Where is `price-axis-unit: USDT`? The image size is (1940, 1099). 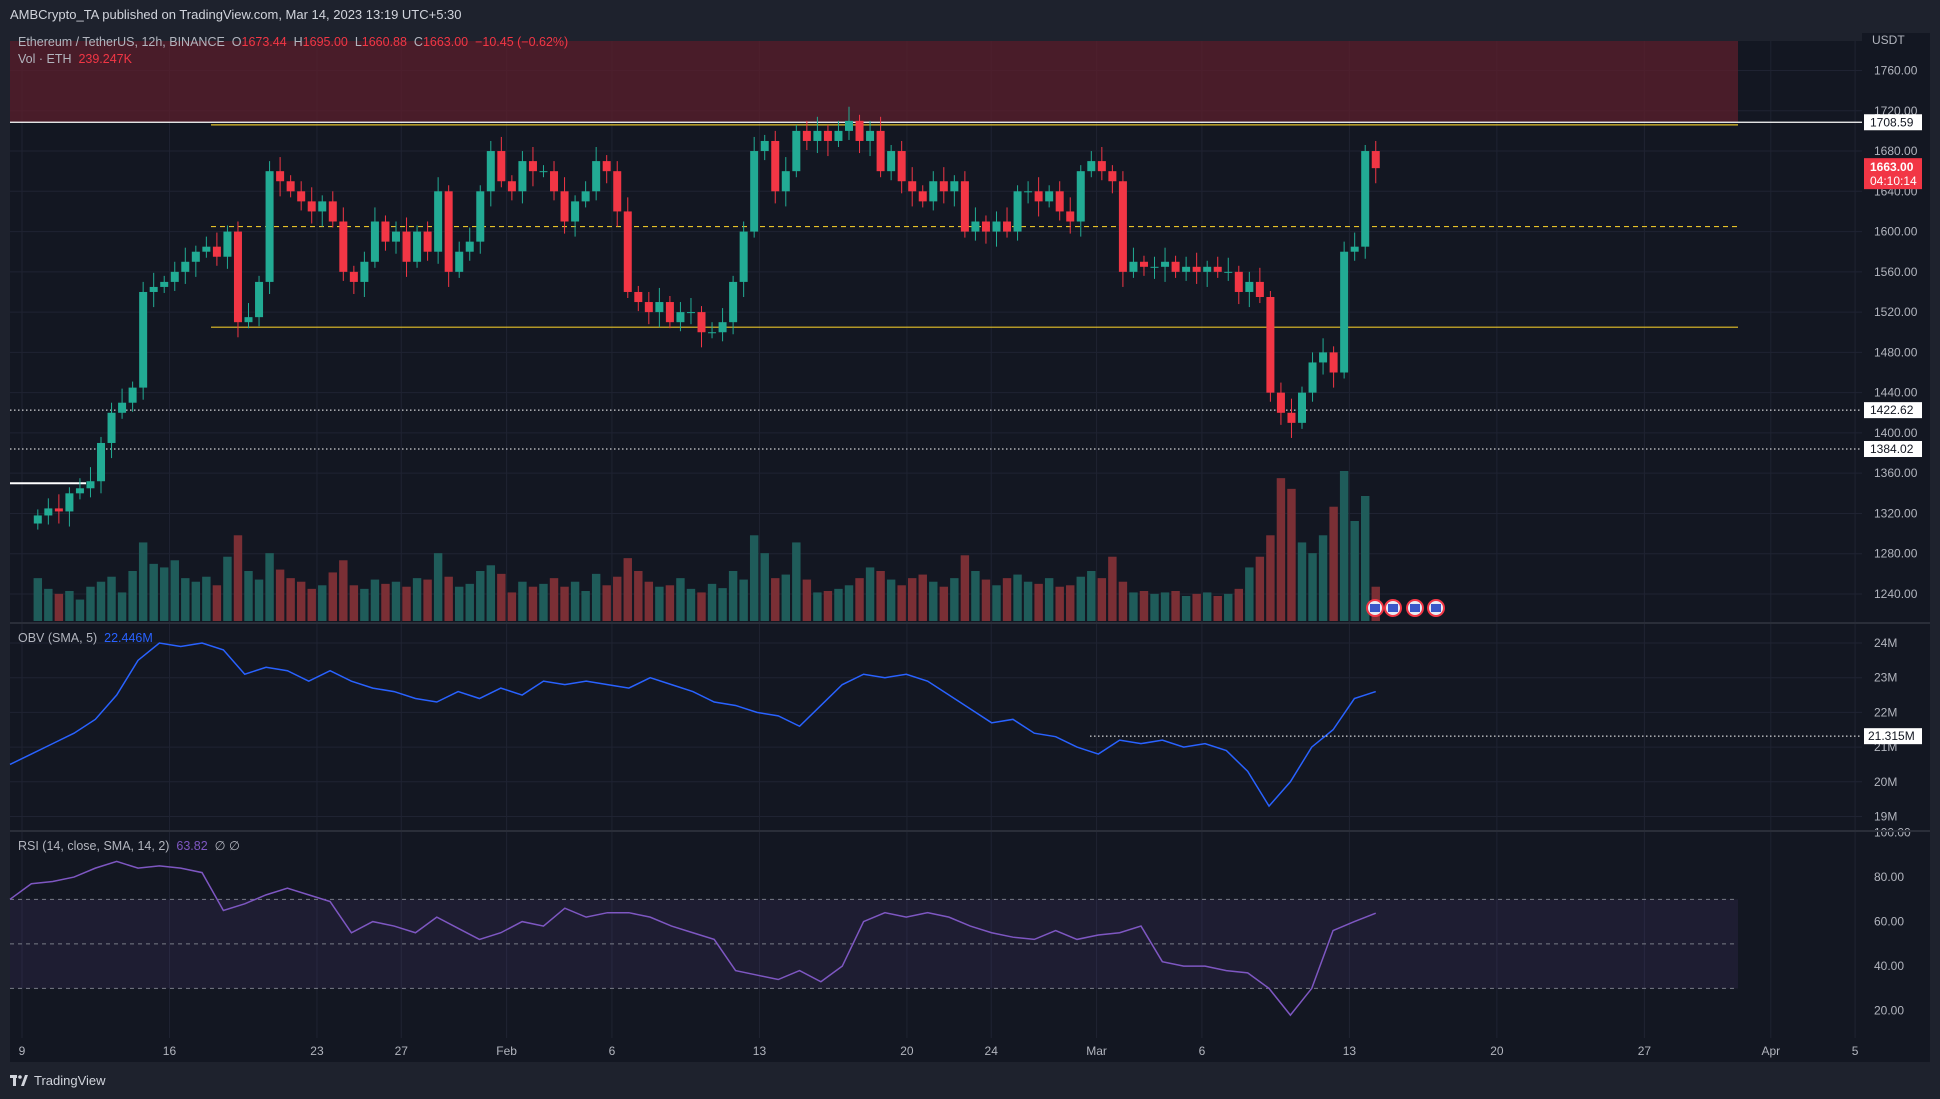 price-axis-unit: USDT is located at coordinates (1888, 40).